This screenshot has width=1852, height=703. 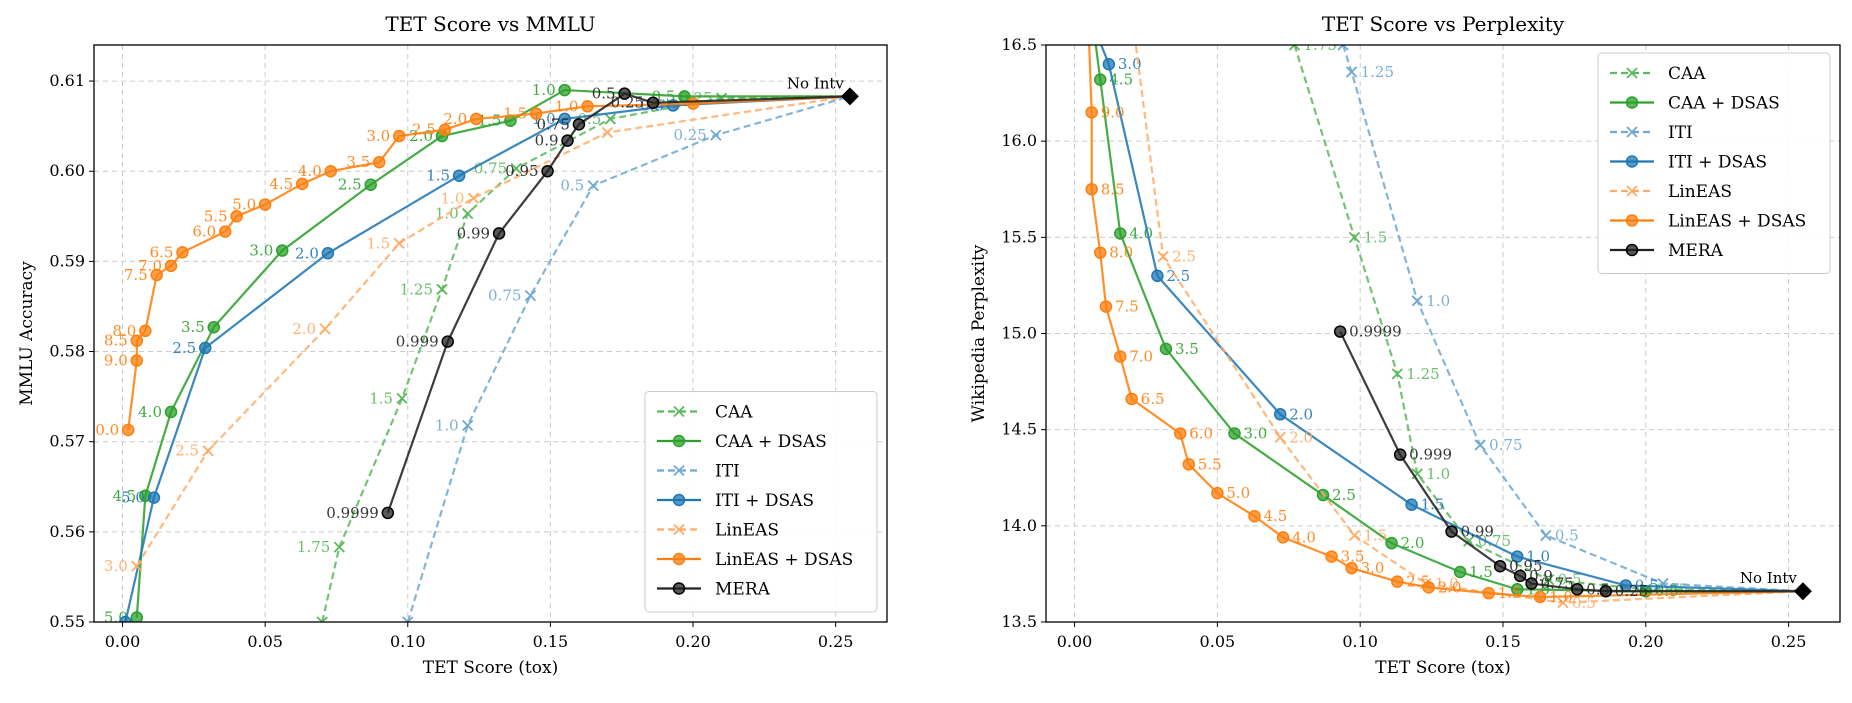 I want to click on y-axis-label: MMLU Accuracy, so click(x=27, y=333).